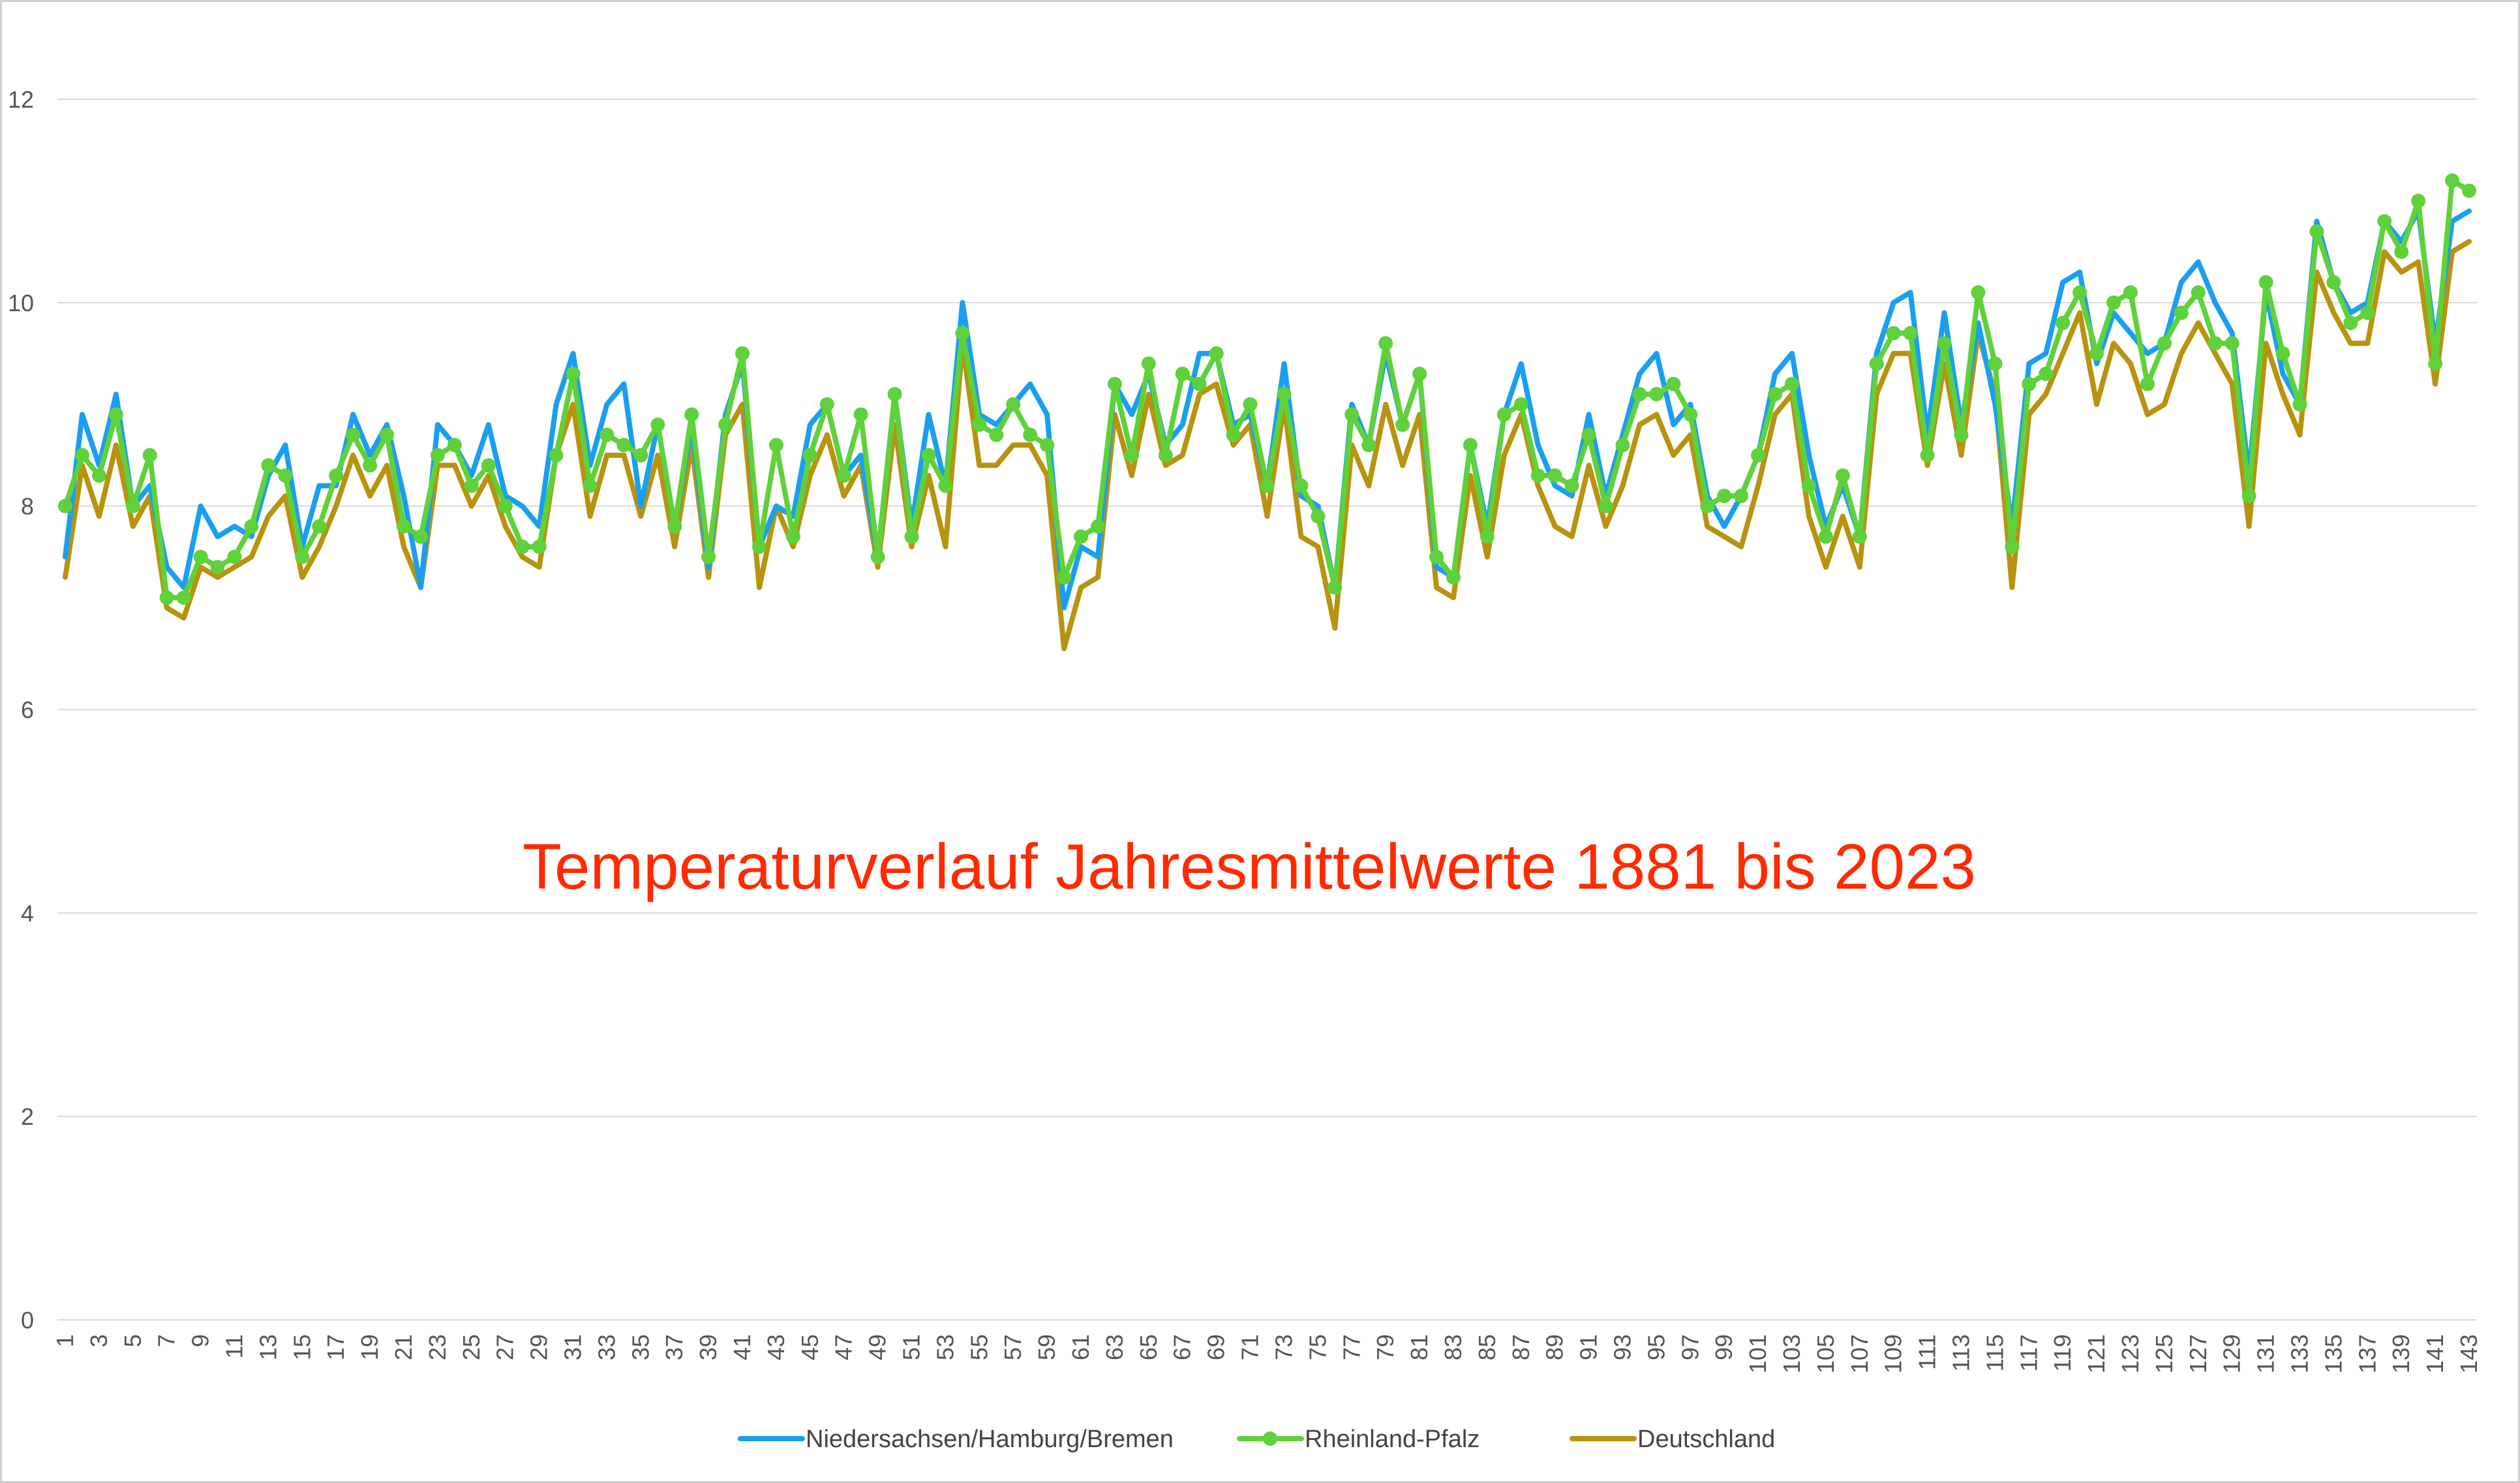  What do you see at coordinates (166, 1340) in the screenshot?
I see `x-tick-label: 7` at bounding box center [166, 1340].